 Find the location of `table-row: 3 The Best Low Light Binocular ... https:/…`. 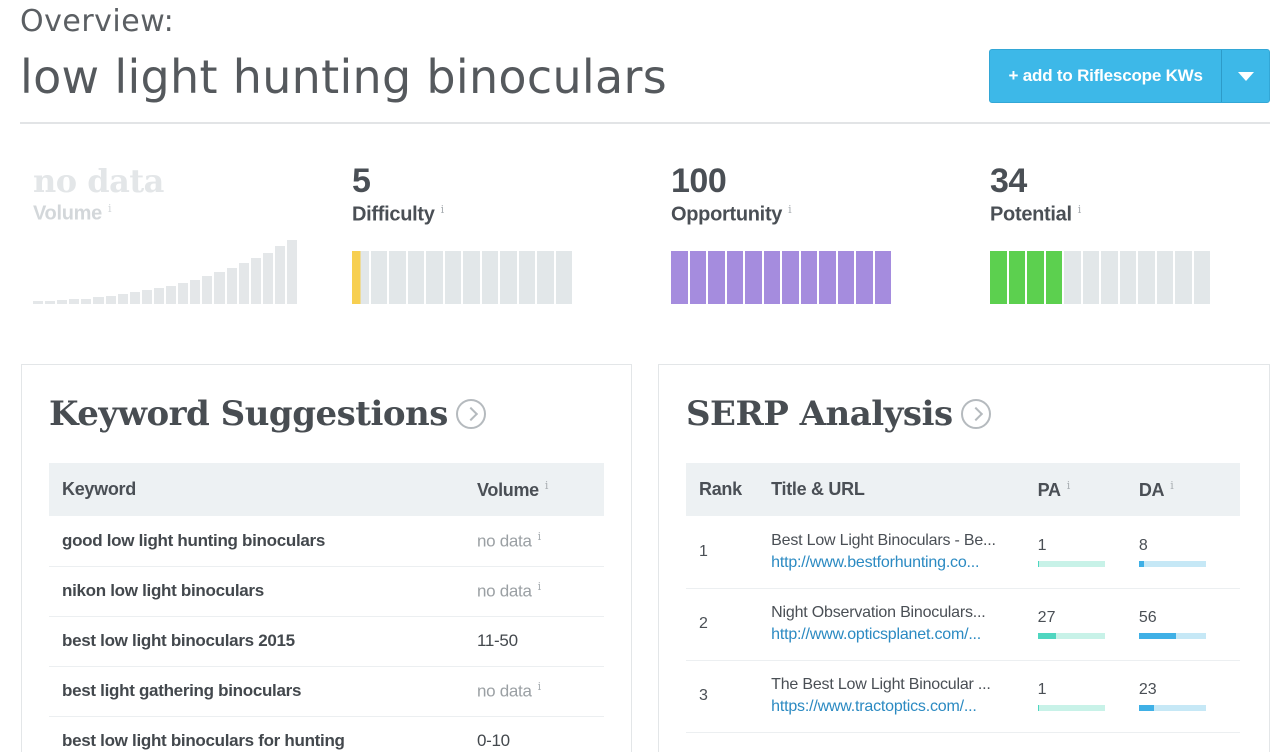

table-row: 3 The Best Low Light Binocular ... https:/… is located at coordinates (963, 696).